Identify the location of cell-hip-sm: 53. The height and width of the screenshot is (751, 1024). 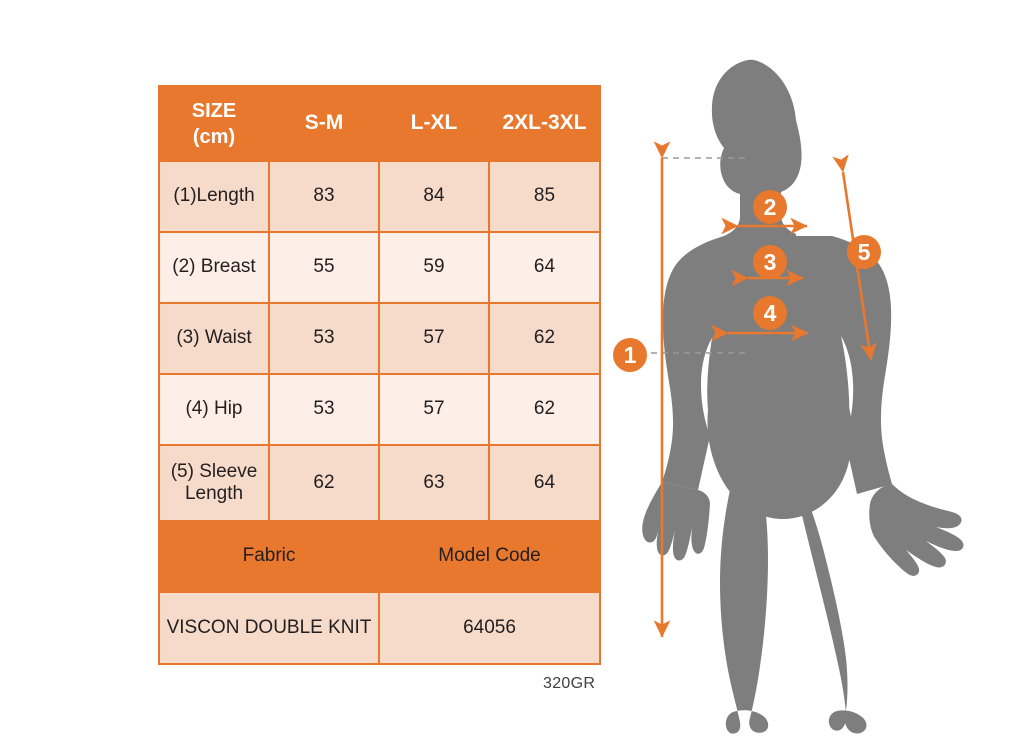
(324, 409).